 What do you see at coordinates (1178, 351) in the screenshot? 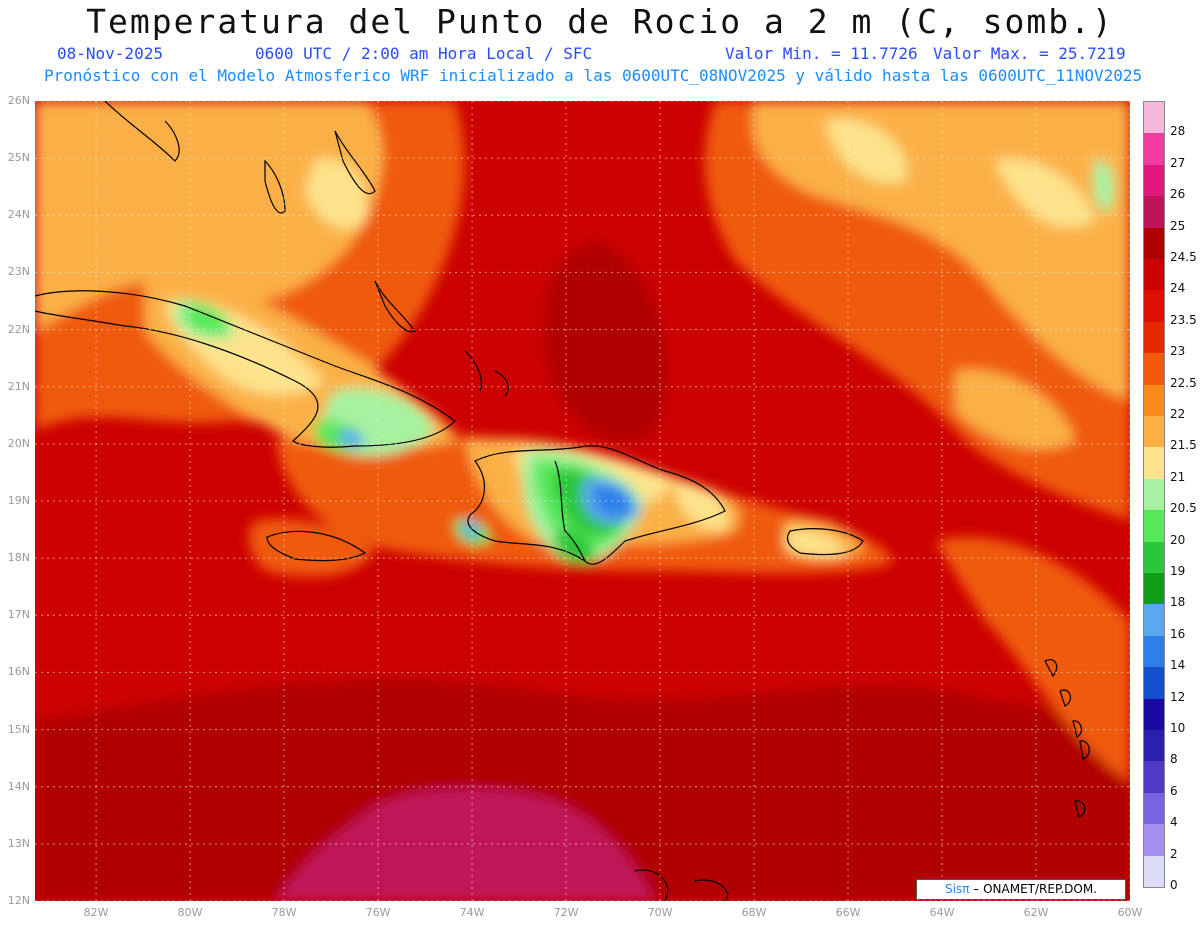
I see `legend-label: 23` at bounding box center [1178, 351].